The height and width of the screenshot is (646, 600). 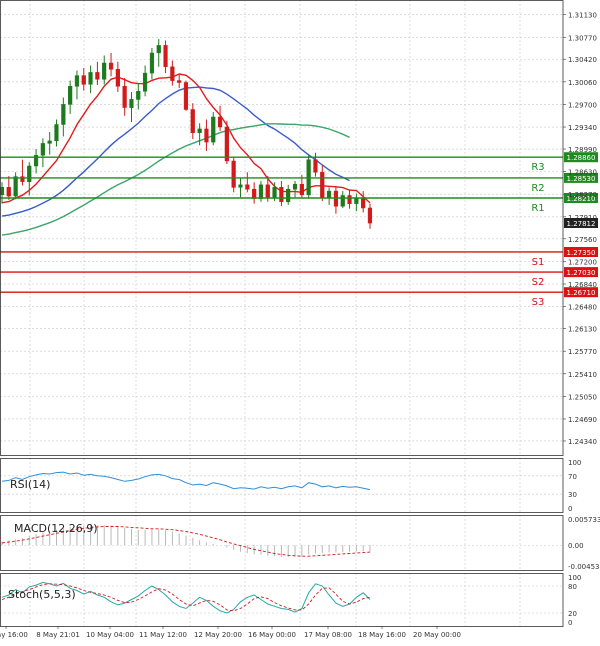 I want to click on current-price-box, so click(x=581, y=223).